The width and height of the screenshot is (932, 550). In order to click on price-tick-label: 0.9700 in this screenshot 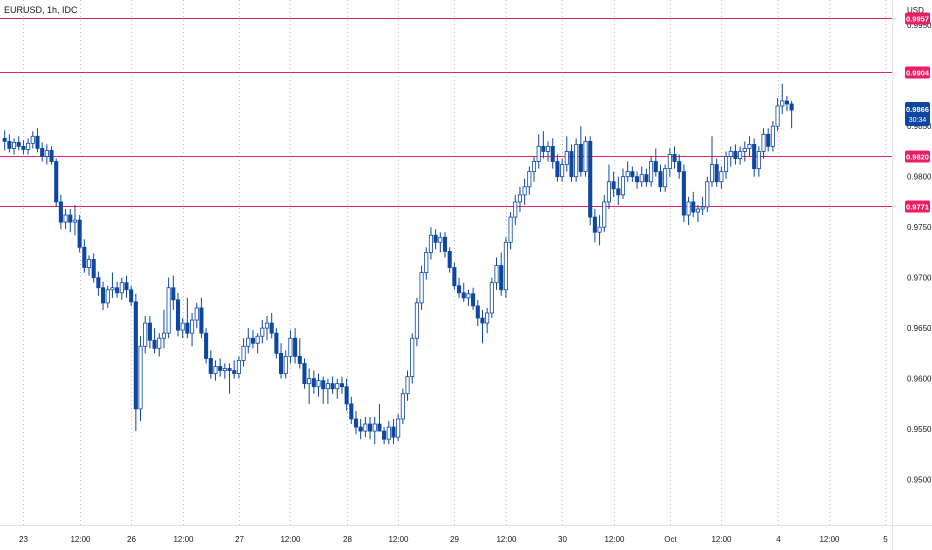, I will do `click(919, 278)`.